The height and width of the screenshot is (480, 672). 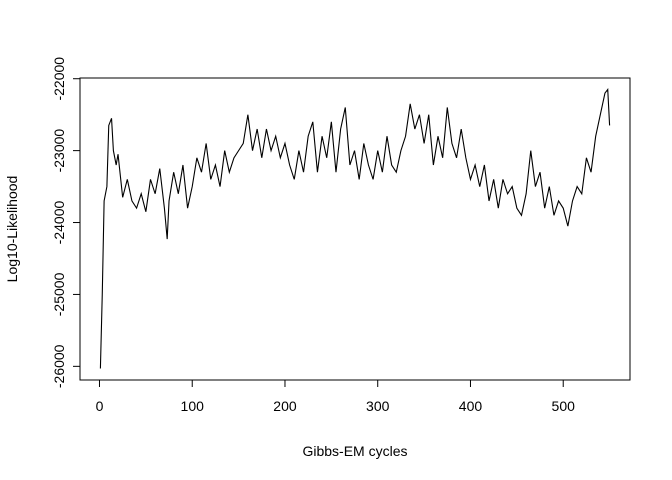 What do you see at coordinates (564, 406) in the screenshot?
I see `x-tick-label: 500` at bounding box center [564, 406].